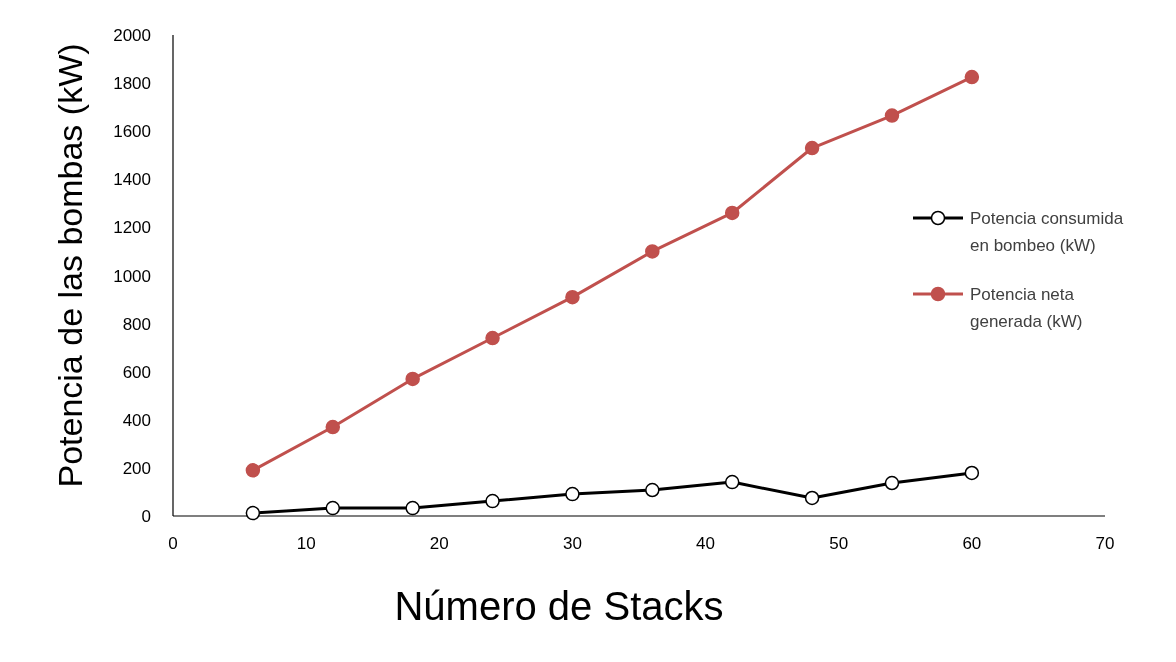 The image size is (1176, 662). What do you see at coordinates (70, 265) in the screenshot?
I see `y-axis-title: Potencia de las bombas (kW)` at bounding box center [70, 265].